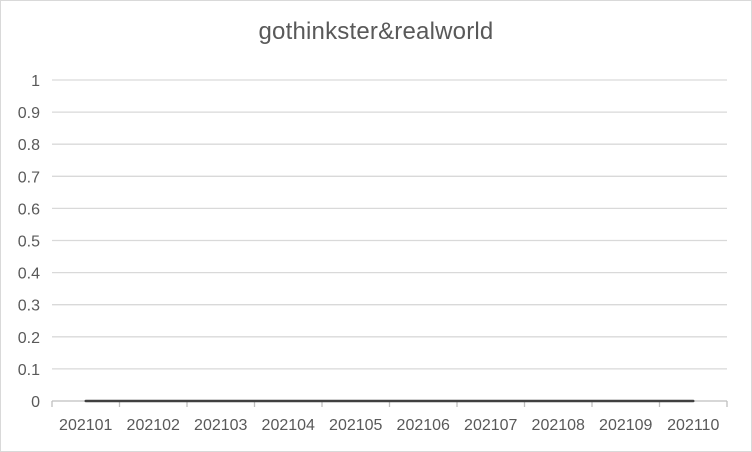  Describe the element at coordinates (29, 274) in the screenshot. I see `y-tick-label-4: 0.4` at that location.